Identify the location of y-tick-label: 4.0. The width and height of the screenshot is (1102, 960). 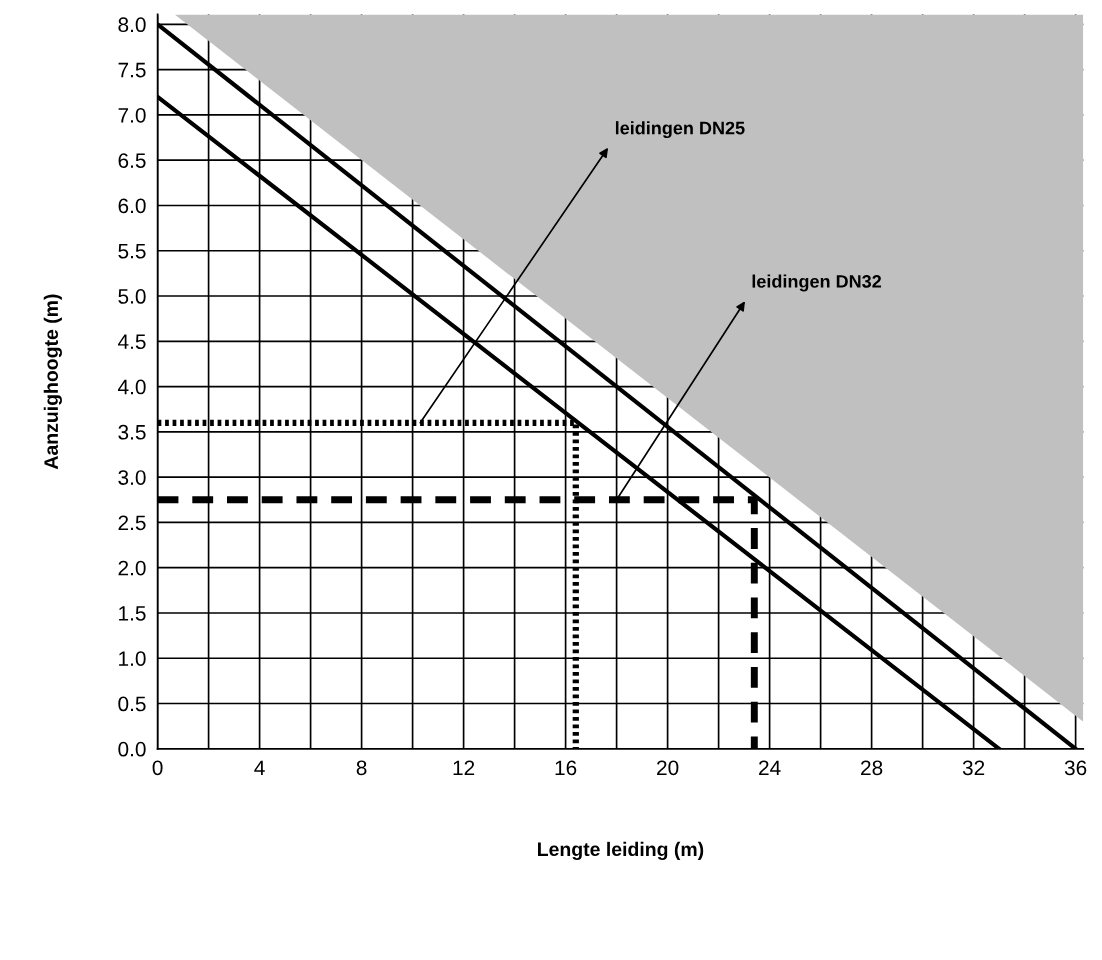
(132, 387).